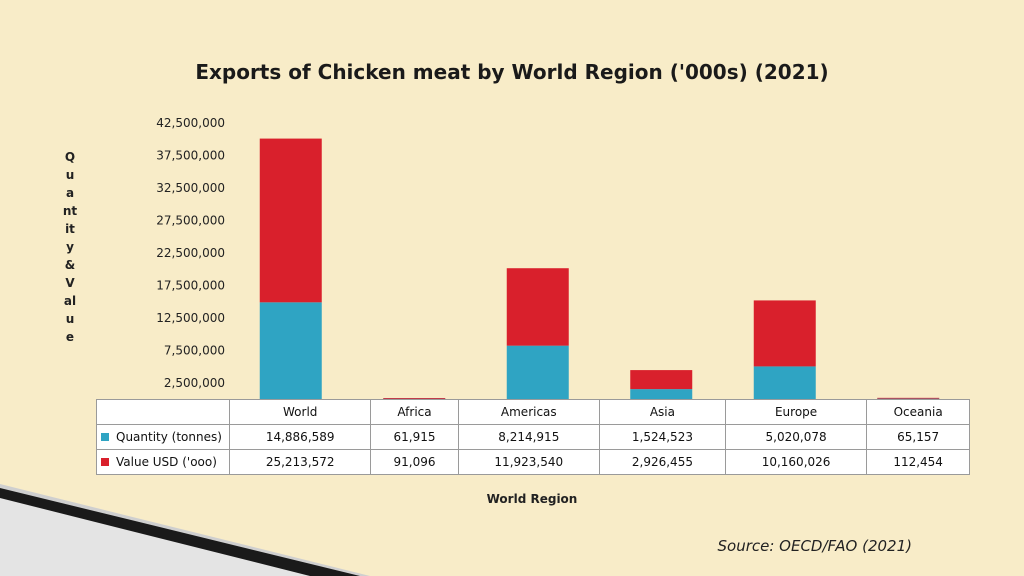 The height and width of the screenshot is (576, 1024). What do you see at coordinates (784, 333) in the screenshot?
I see `bar-value-europe` at bounding box center [784, 333].